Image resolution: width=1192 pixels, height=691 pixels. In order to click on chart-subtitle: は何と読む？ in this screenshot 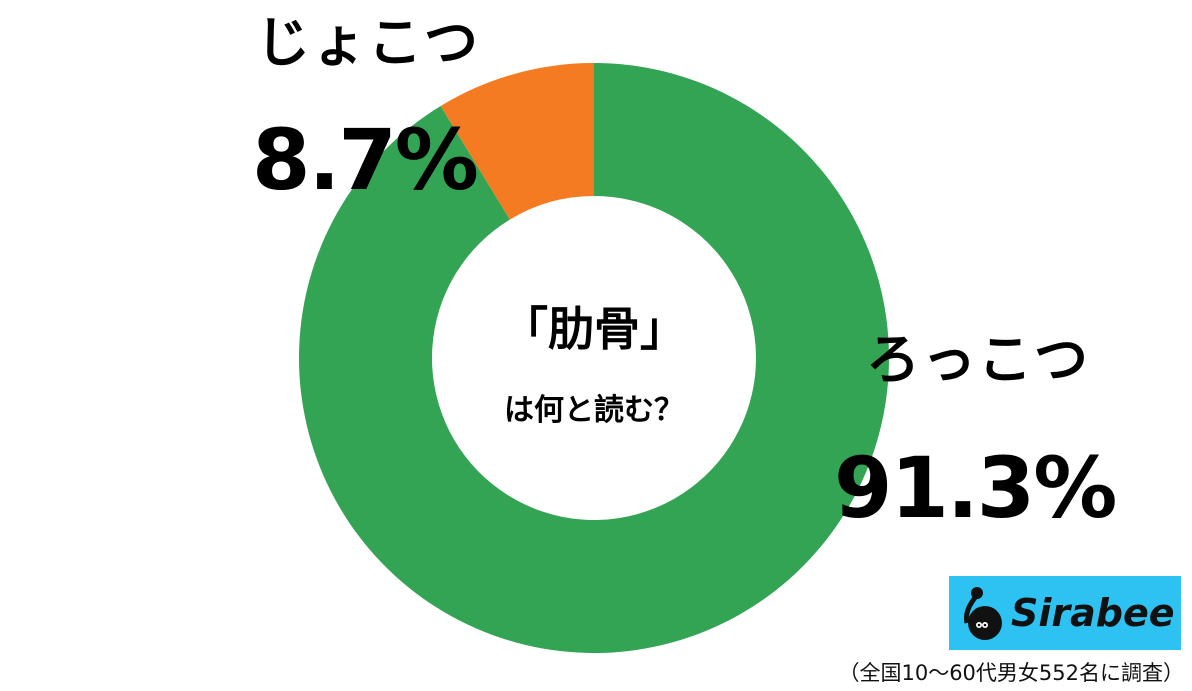, I will do `click(594, 410)`.